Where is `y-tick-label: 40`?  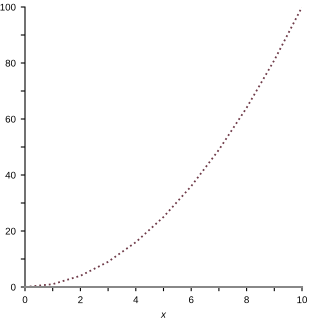 y-tick-label: 40 is located at coordinates (10, 175).